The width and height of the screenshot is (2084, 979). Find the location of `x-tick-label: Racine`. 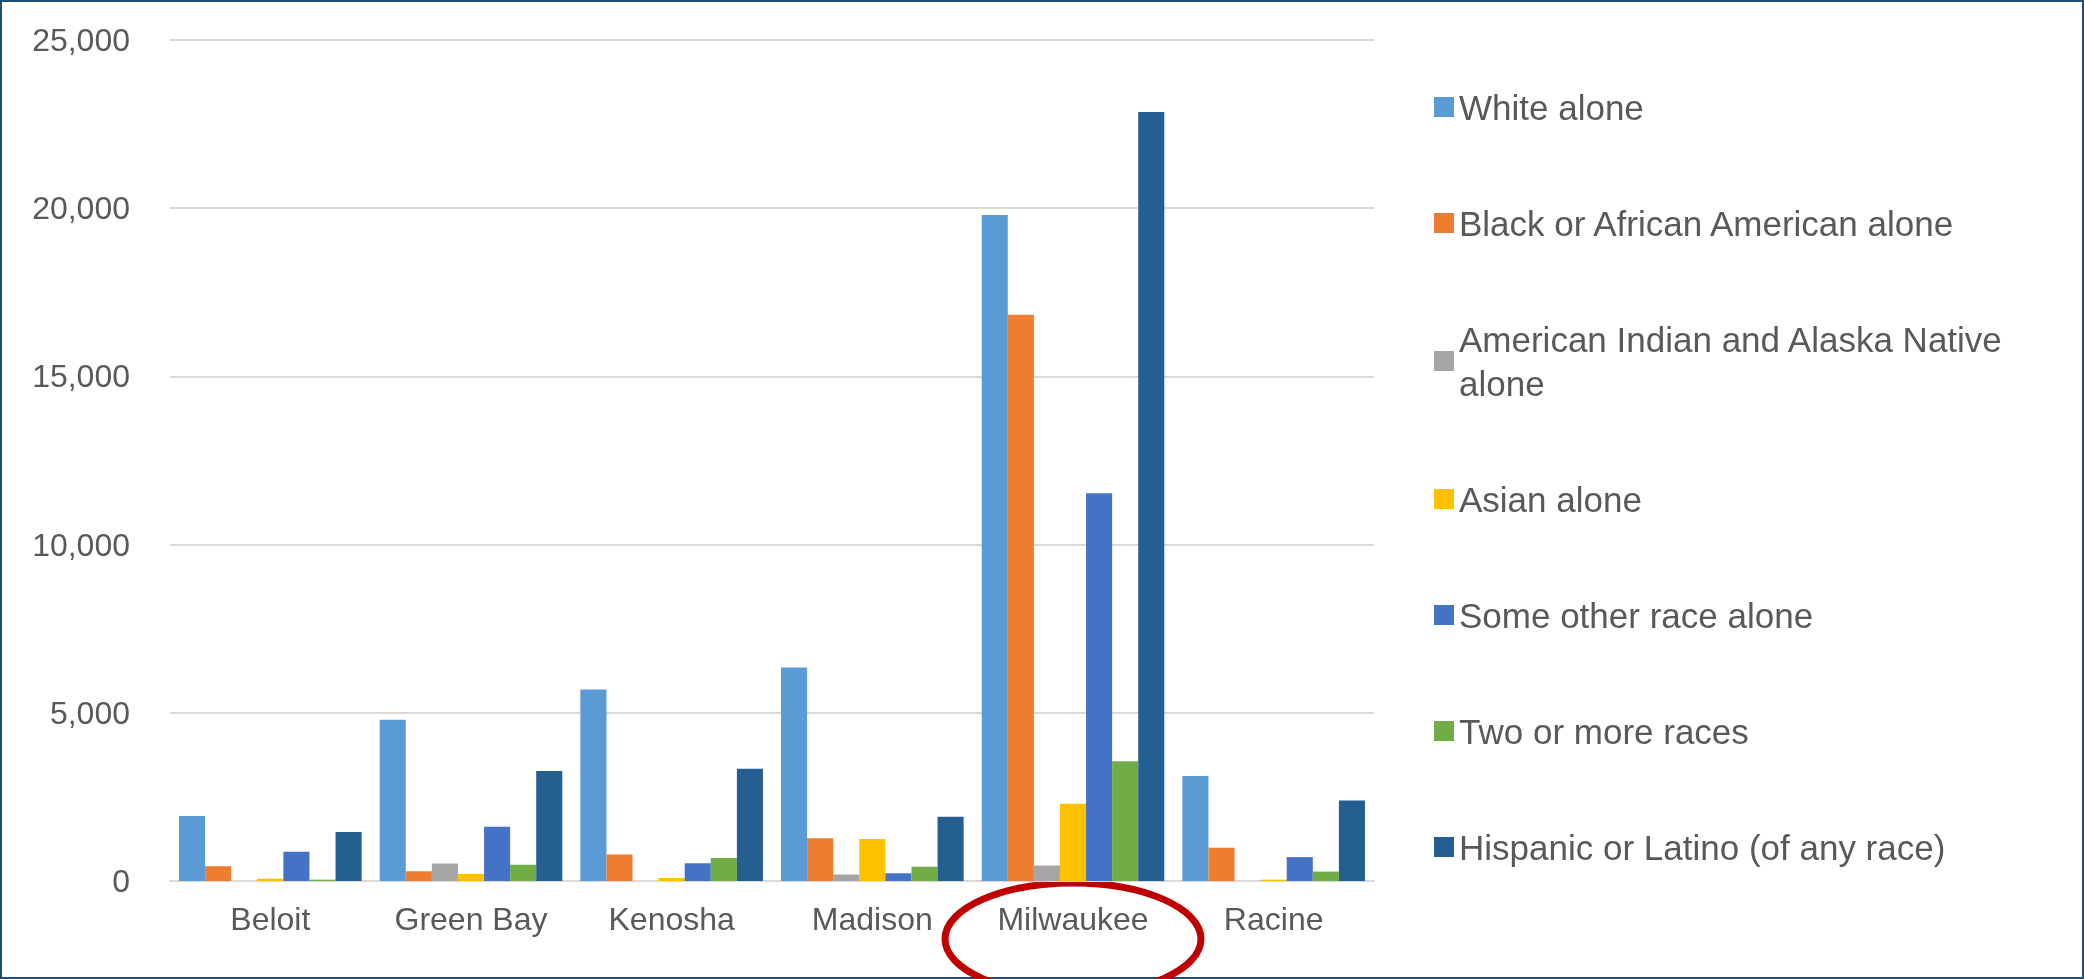

x-tick-label: Racine is located at coordinates (1273, 919).